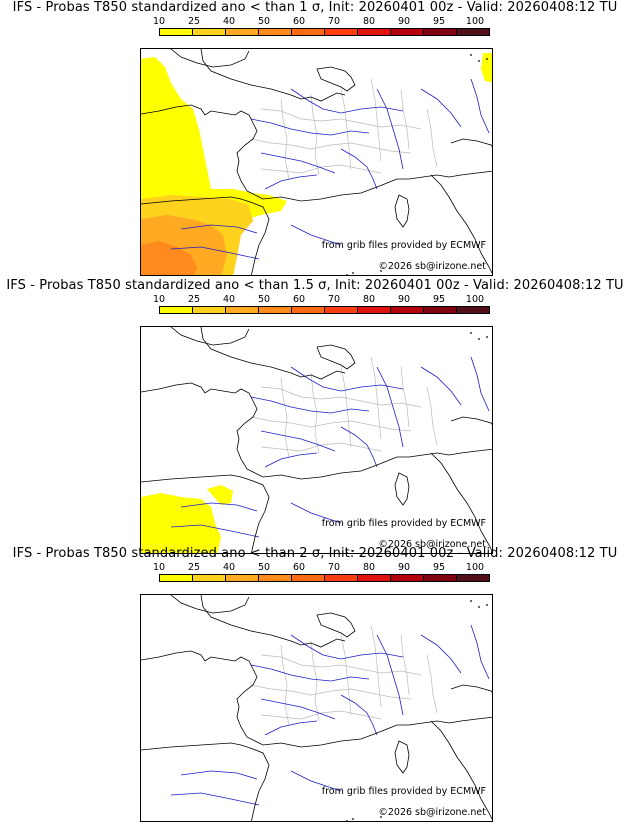 This screenshot has width=630, height=828. Describe the element at coordinates (432, 544) in the screenshot. I see `credit-copyright: ©2026 sb@irizone.net` at that location.